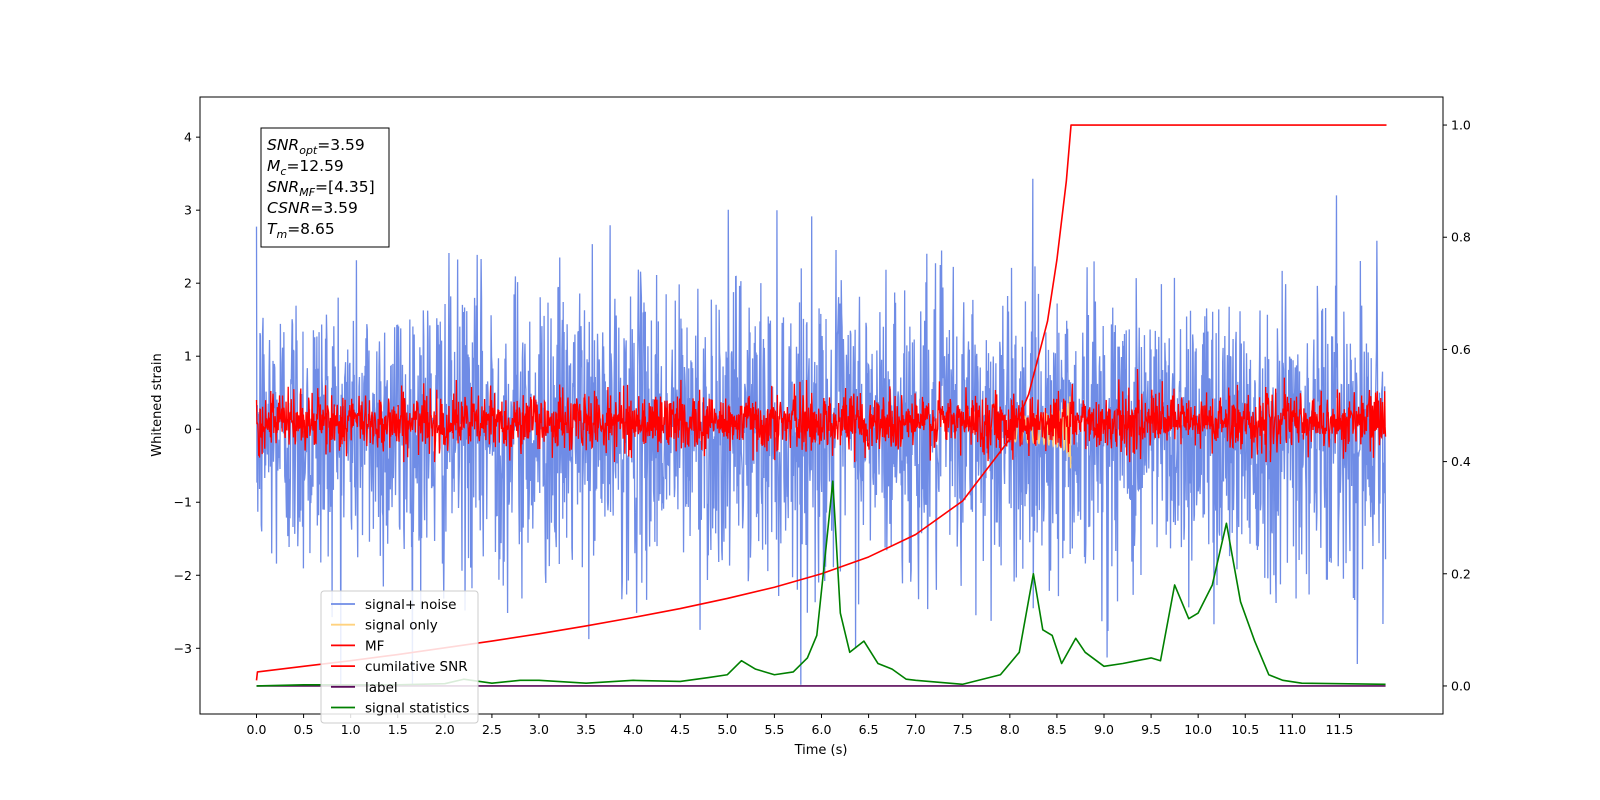 The height and width of the screenshot is (800, 1600). I want to click on x-axis-label: Time (s), so click(821, 750).